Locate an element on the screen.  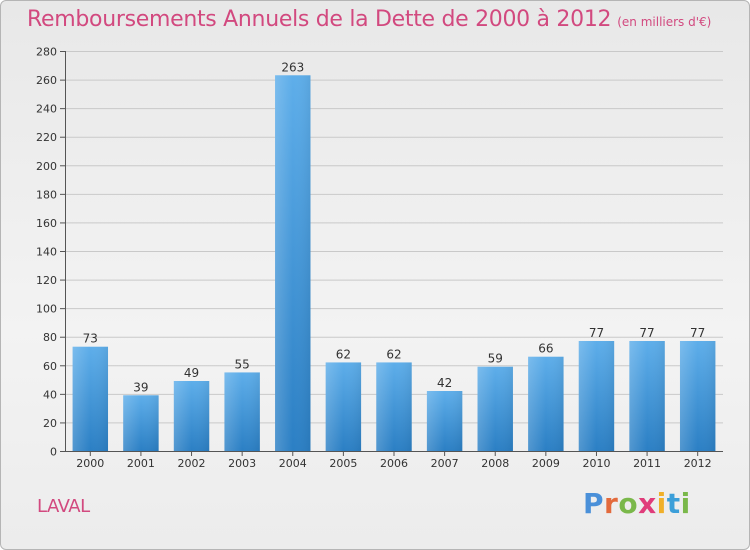
bar-value-label: 39 is located at coordinates (140, 387).